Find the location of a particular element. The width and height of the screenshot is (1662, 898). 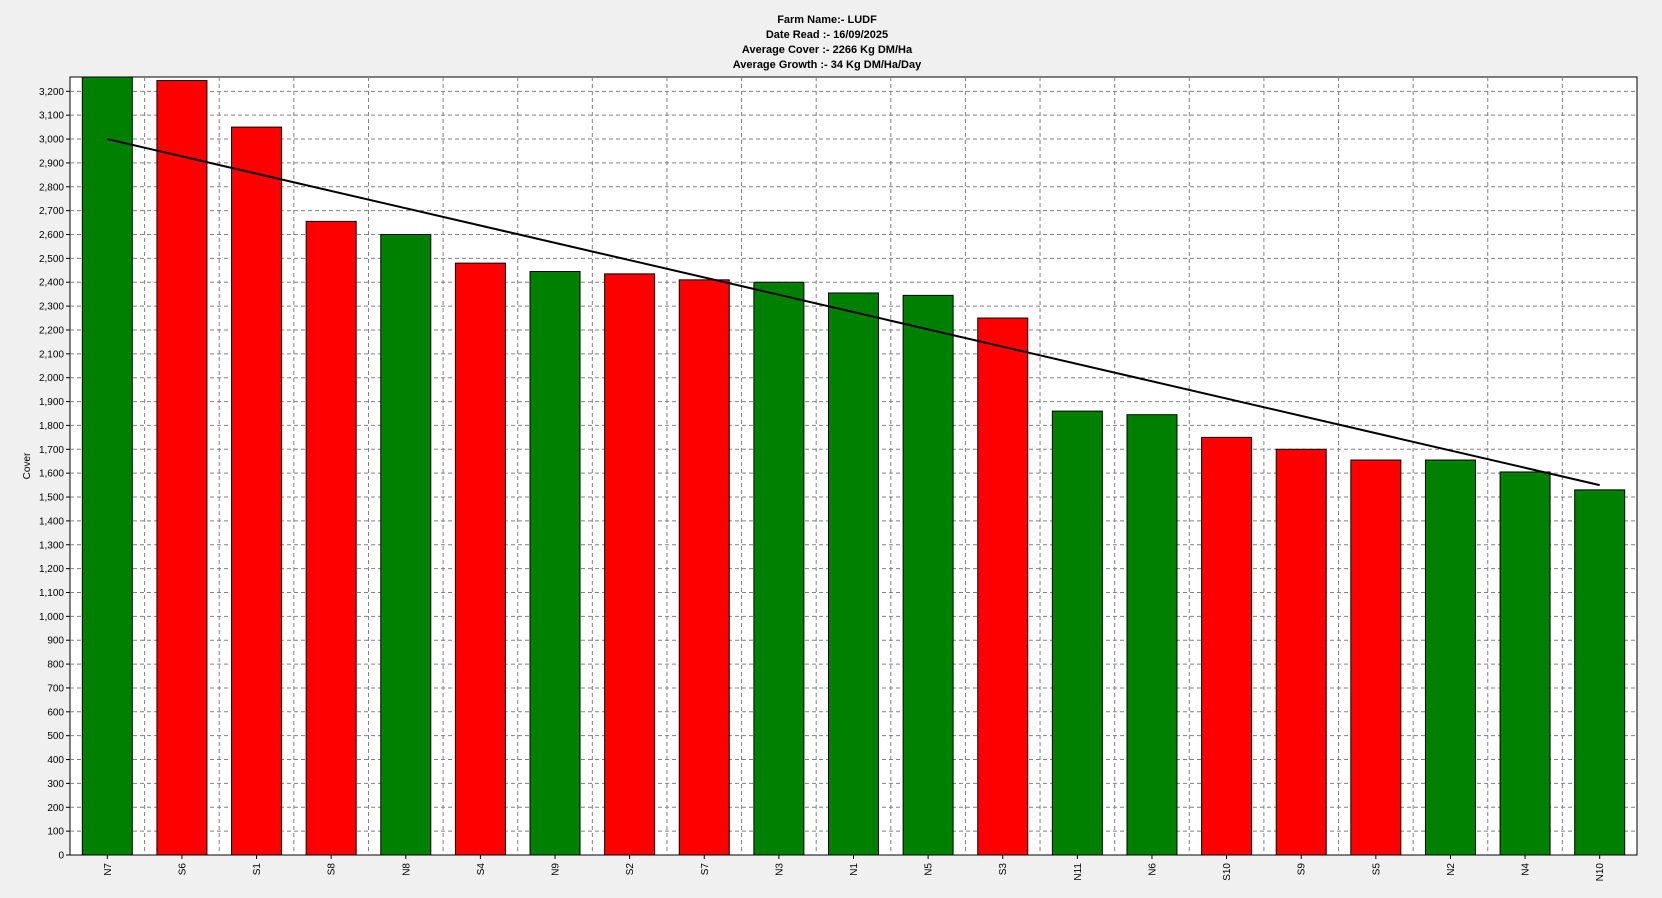

bar-s6 is located at coordinates (182, 468).